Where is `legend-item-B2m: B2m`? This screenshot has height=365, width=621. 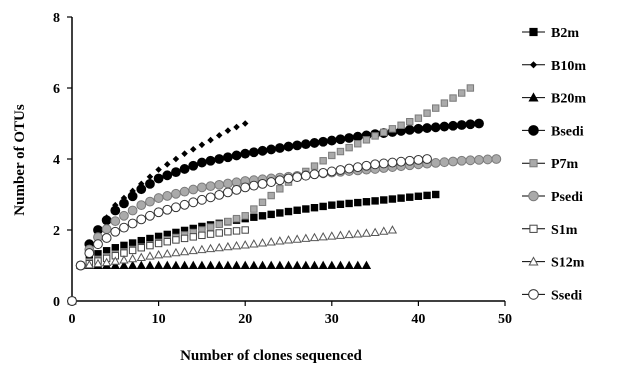 legend-item-B2m: B2m is located at coordinates (550, 33).